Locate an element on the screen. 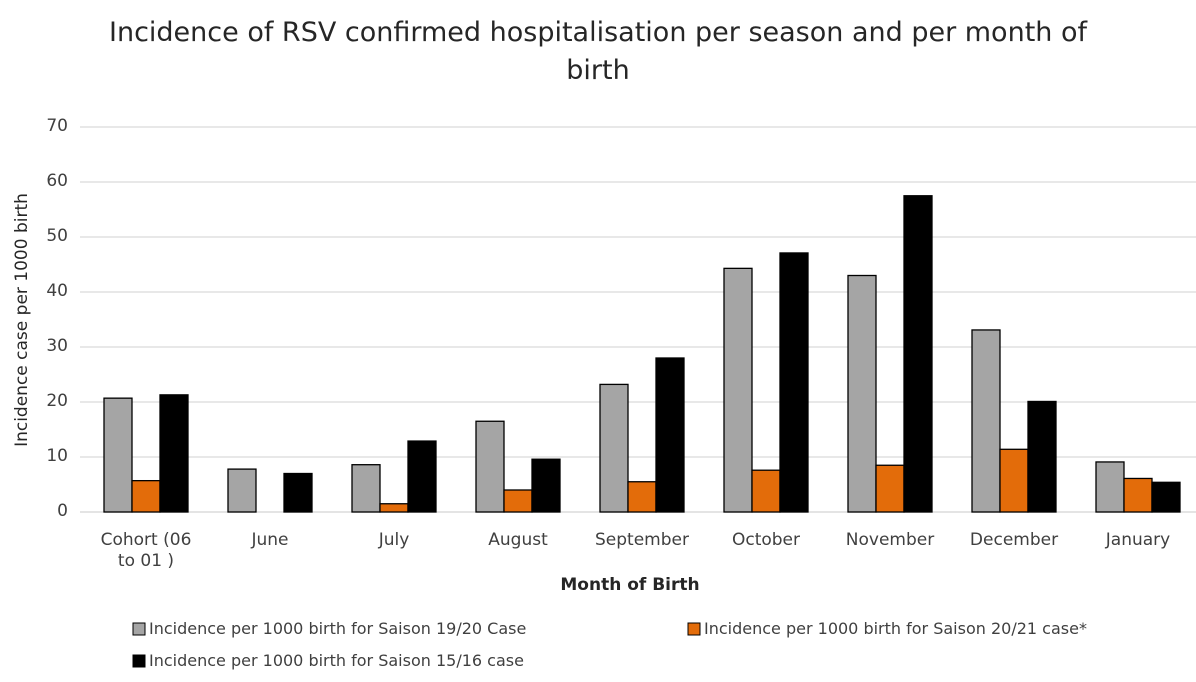 The width and height of the screenshot is (1196, 682). x-tick-label: Cohort (06 to 01 ) is located at coordinates (146, 550).